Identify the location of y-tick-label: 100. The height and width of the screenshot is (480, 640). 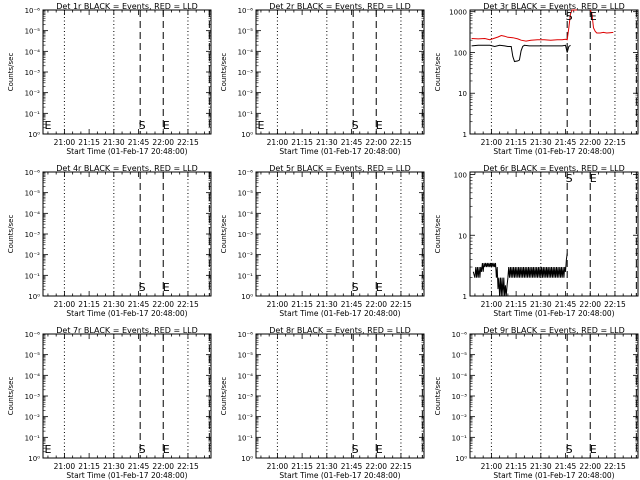
(460, 176).